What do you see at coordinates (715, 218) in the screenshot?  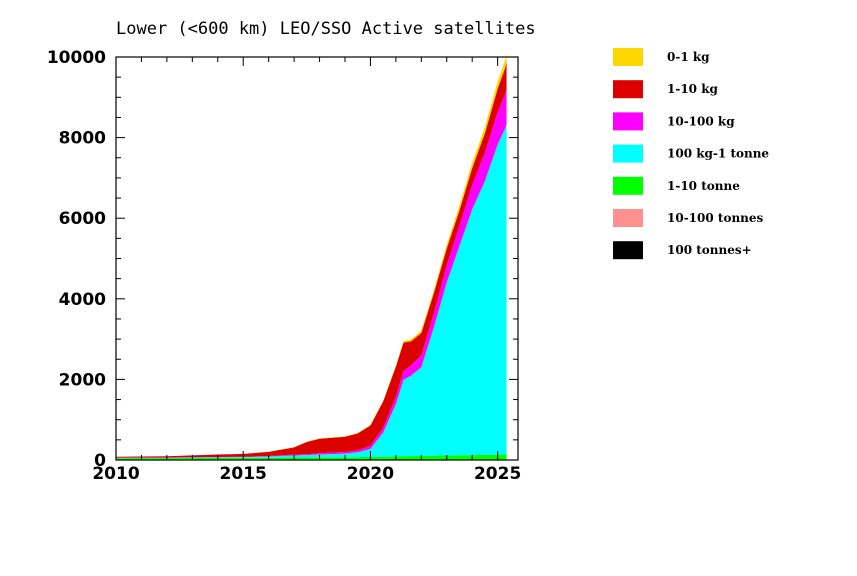 I see `legend-label-10-100-tonnes: 10-100 tonnes` at bounding box center [715, 218].